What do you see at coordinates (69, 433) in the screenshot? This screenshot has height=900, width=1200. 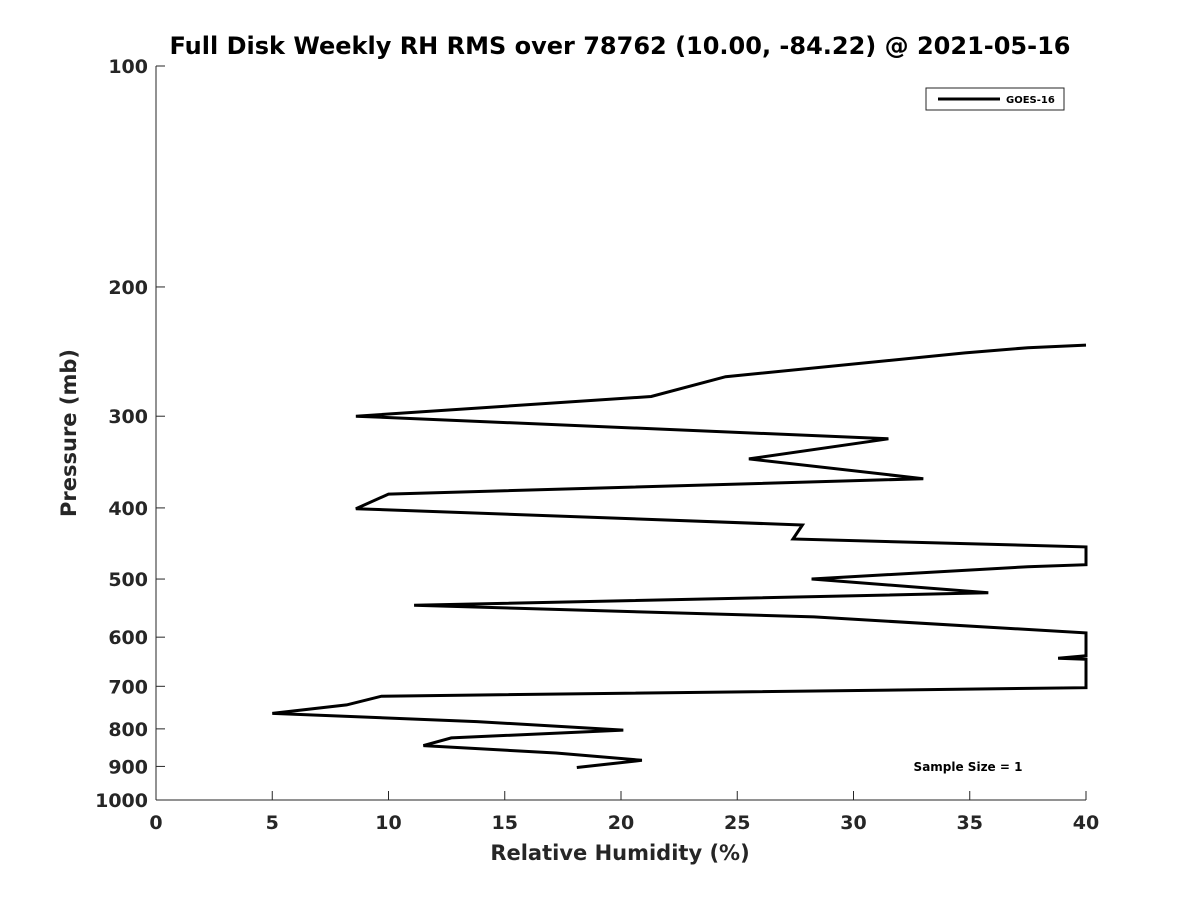 I see `y-axis-label: Pressure (mb)` at bounding box center [69, 433].